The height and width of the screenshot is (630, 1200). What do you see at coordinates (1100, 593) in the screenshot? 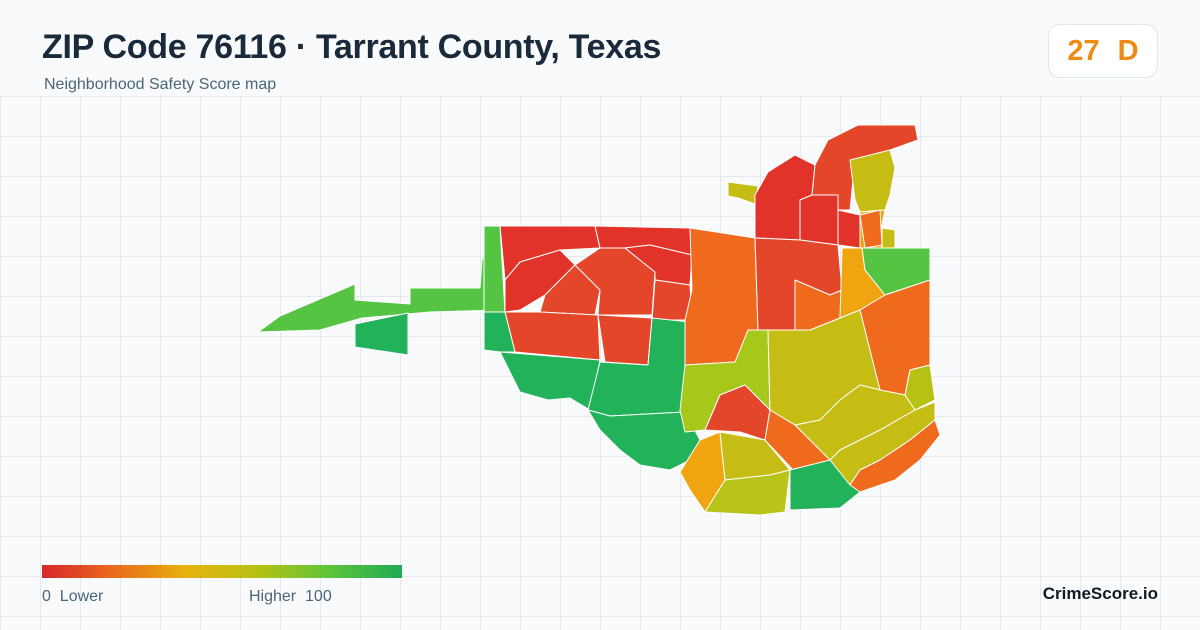
I see `brand-logo: CrimeScore.io` at bounding box center [1100, 593].